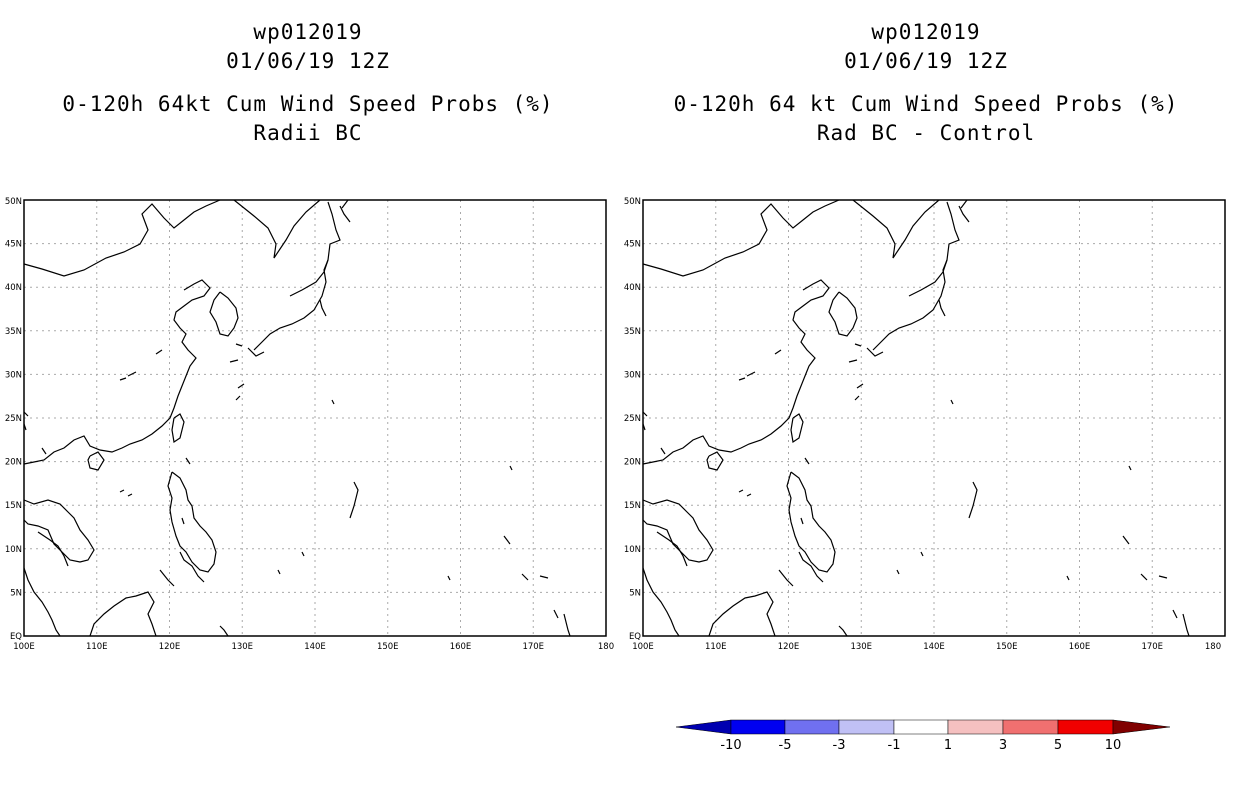 The image size is (1236, 800). Describe the element at coordinates (926, 104) in the screenshot. I see `right-product-title: 0-120h 64 kt Cum Wind Speed Probs (%)` at that location.